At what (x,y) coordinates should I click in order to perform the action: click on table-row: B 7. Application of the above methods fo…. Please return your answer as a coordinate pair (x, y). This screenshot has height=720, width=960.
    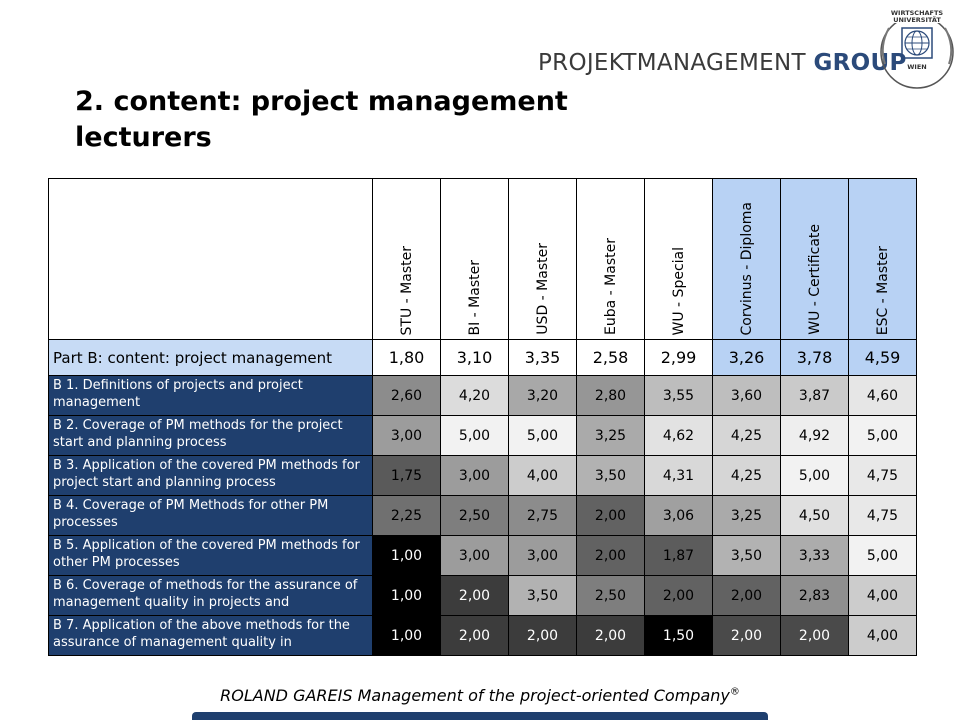
    Looking at the image, I should click on (482, 635).